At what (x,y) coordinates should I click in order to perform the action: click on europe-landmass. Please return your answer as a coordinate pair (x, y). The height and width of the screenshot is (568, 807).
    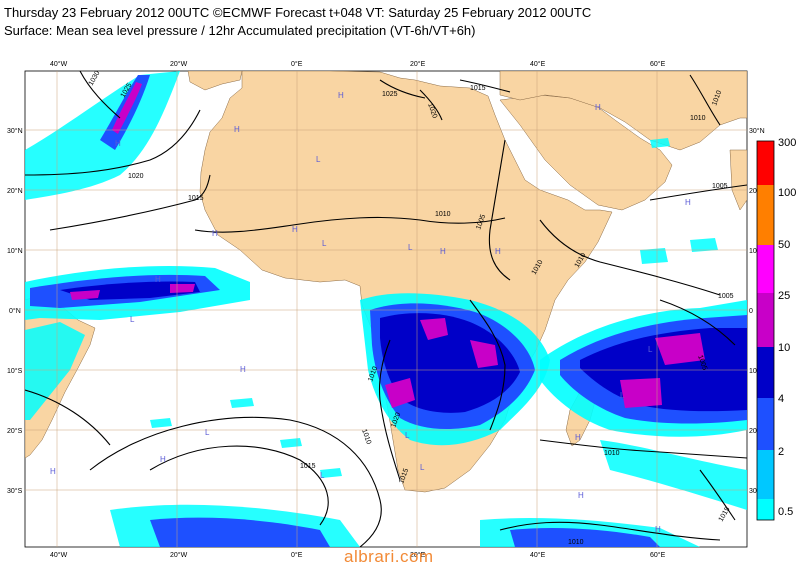
    Looking at the image, I should click on (215, 81).